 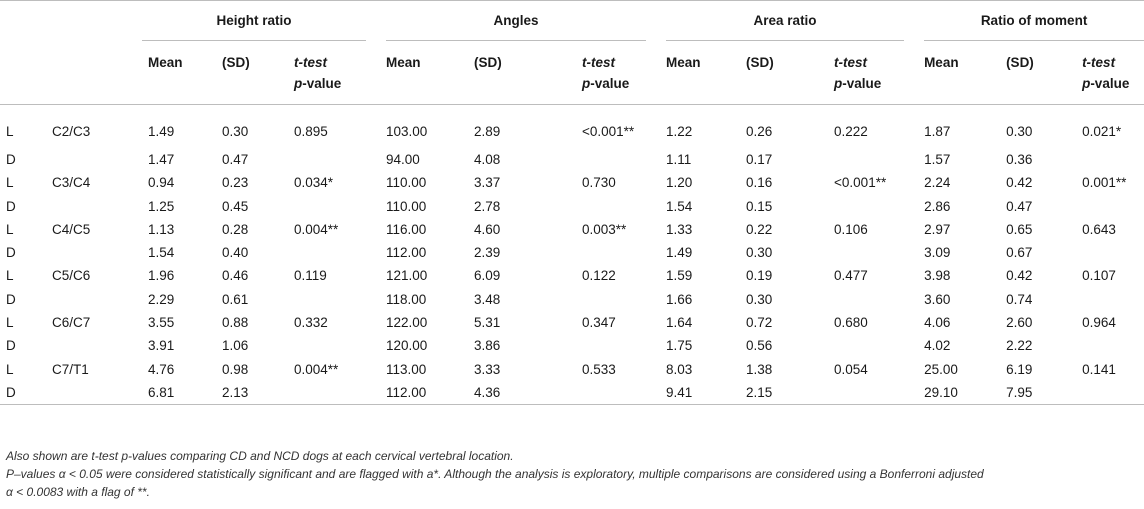 What do you see at coordinates (71, 323) in the screenshot?
I see `location-cell: C6/C7` at bounding box center [71, 323].